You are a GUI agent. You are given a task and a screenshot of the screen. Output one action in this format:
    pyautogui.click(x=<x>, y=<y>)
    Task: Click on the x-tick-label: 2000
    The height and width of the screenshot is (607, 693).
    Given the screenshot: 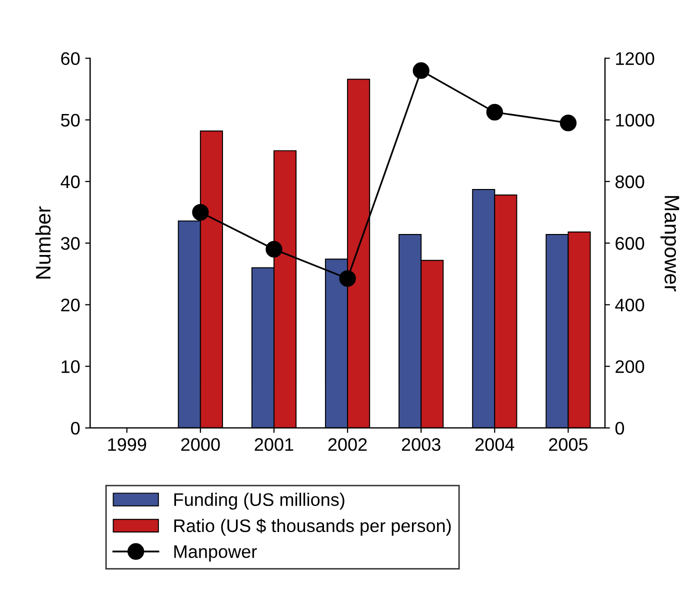 What is the action you would take?
    pyautogui.click(x=200, y=444)
    